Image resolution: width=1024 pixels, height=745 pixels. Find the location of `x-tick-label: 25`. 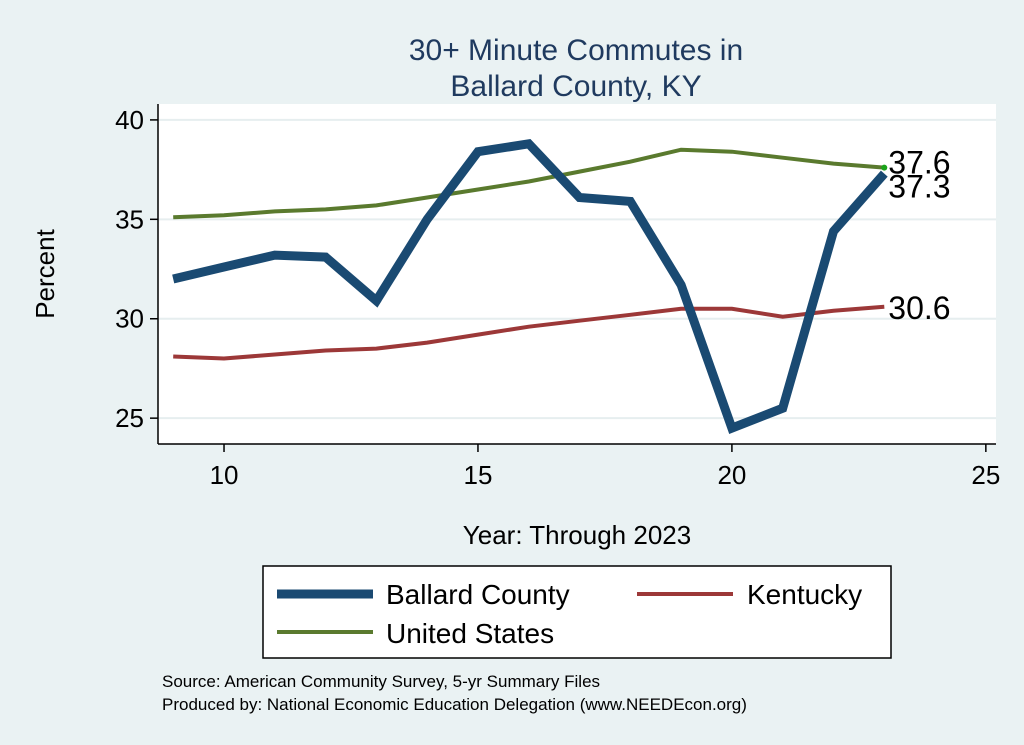

x-tick-label: 25 is located at coordinates (985, 475).